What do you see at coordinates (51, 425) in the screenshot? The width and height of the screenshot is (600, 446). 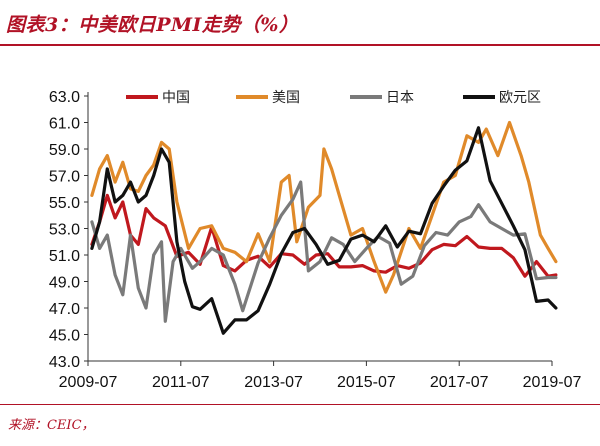 I see `source-note: 来源：CEIC，` at bounding box center [51, 425].